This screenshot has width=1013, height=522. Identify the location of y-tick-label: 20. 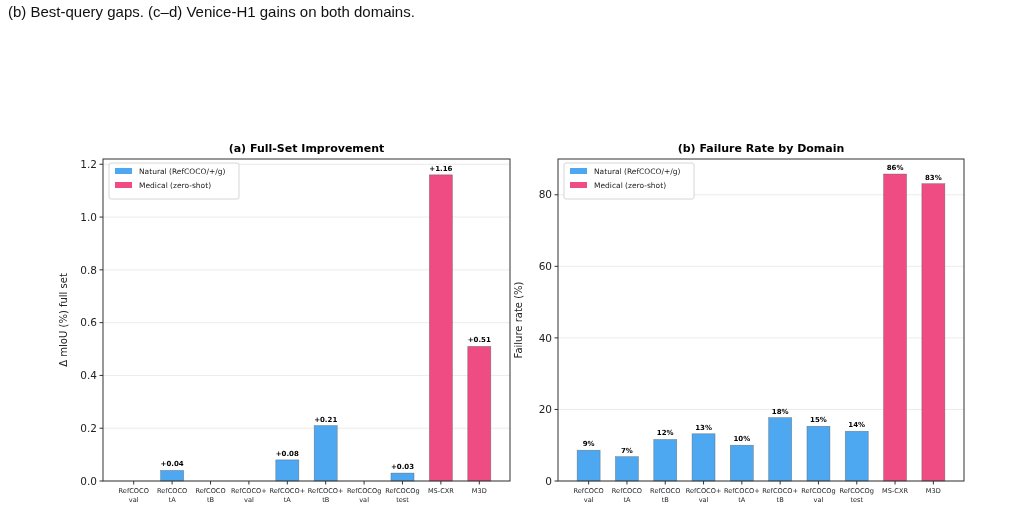
(545, 409).